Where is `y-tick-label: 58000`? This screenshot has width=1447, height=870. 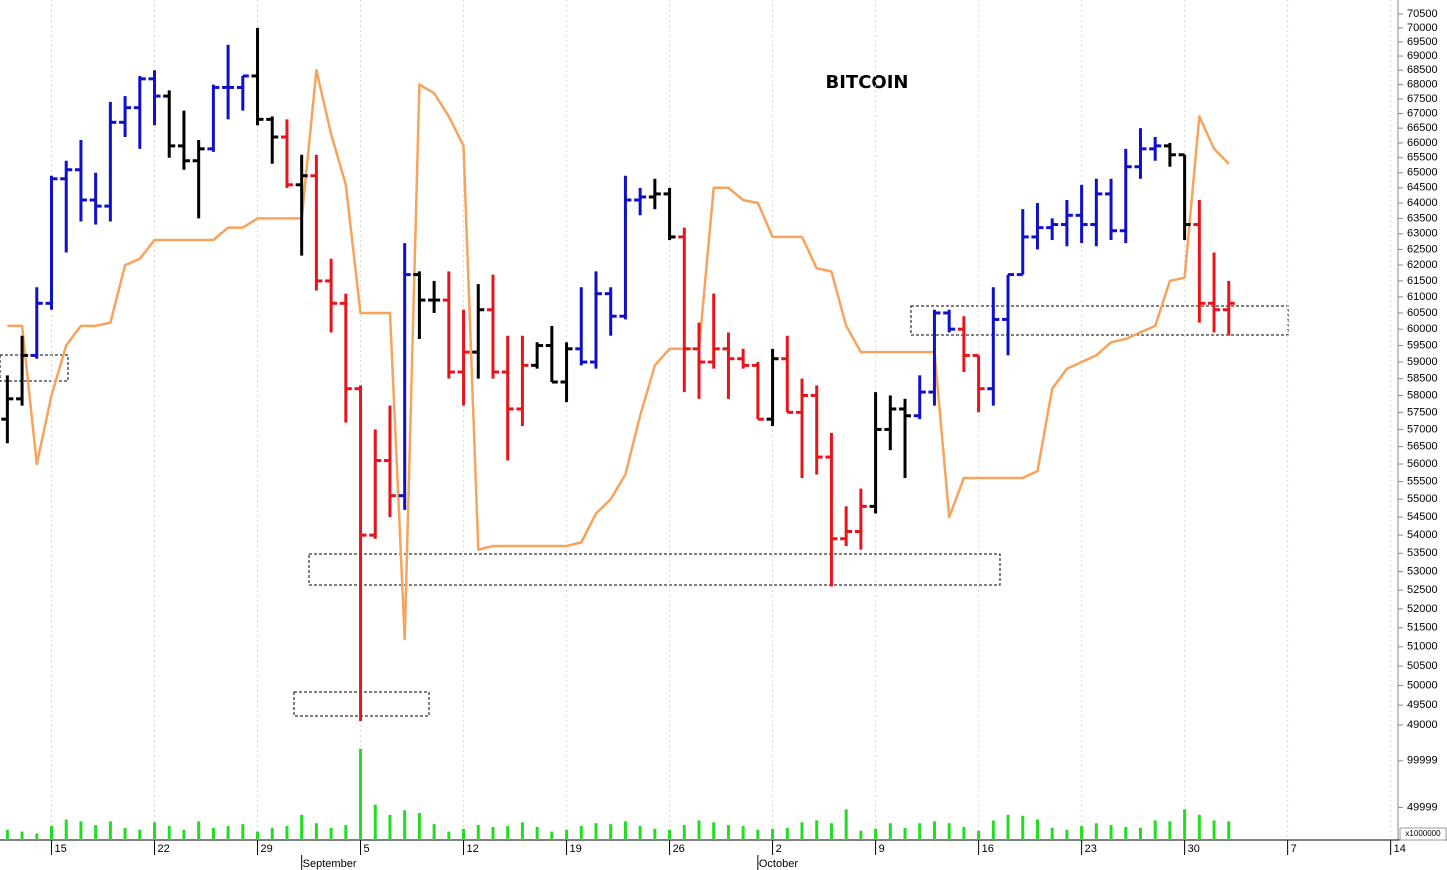
y-tick-label: 58000 is located at coordinates (1422, 395).